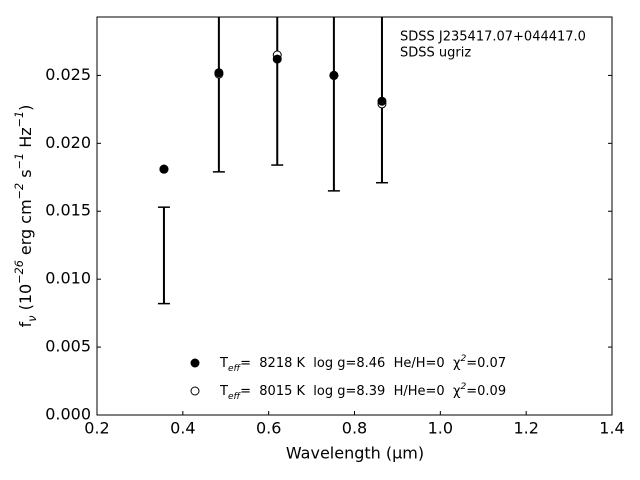 The height and width of the screenshot is (480, 640). I want to click on x-tick-label: 1.2, so click(525, 428).